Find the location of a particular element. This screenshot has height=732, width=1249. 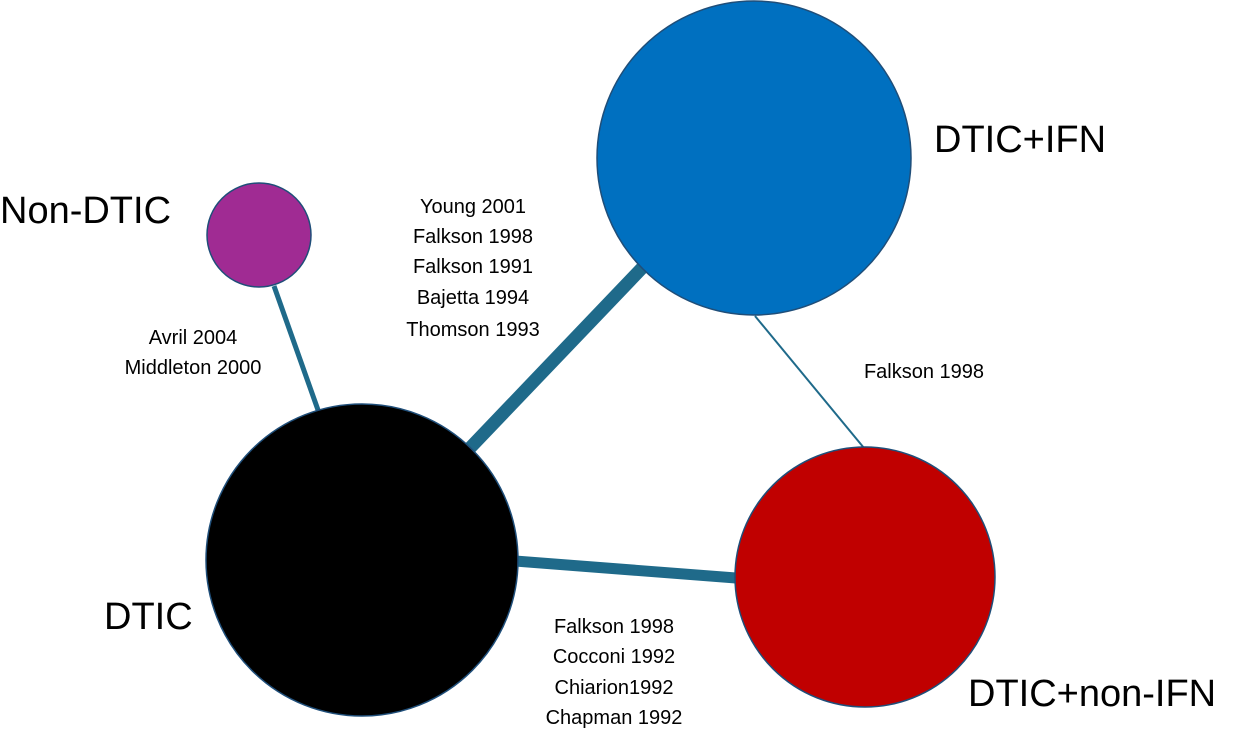

study-label: Middleton 2000 is located at coordinates (193, 368).